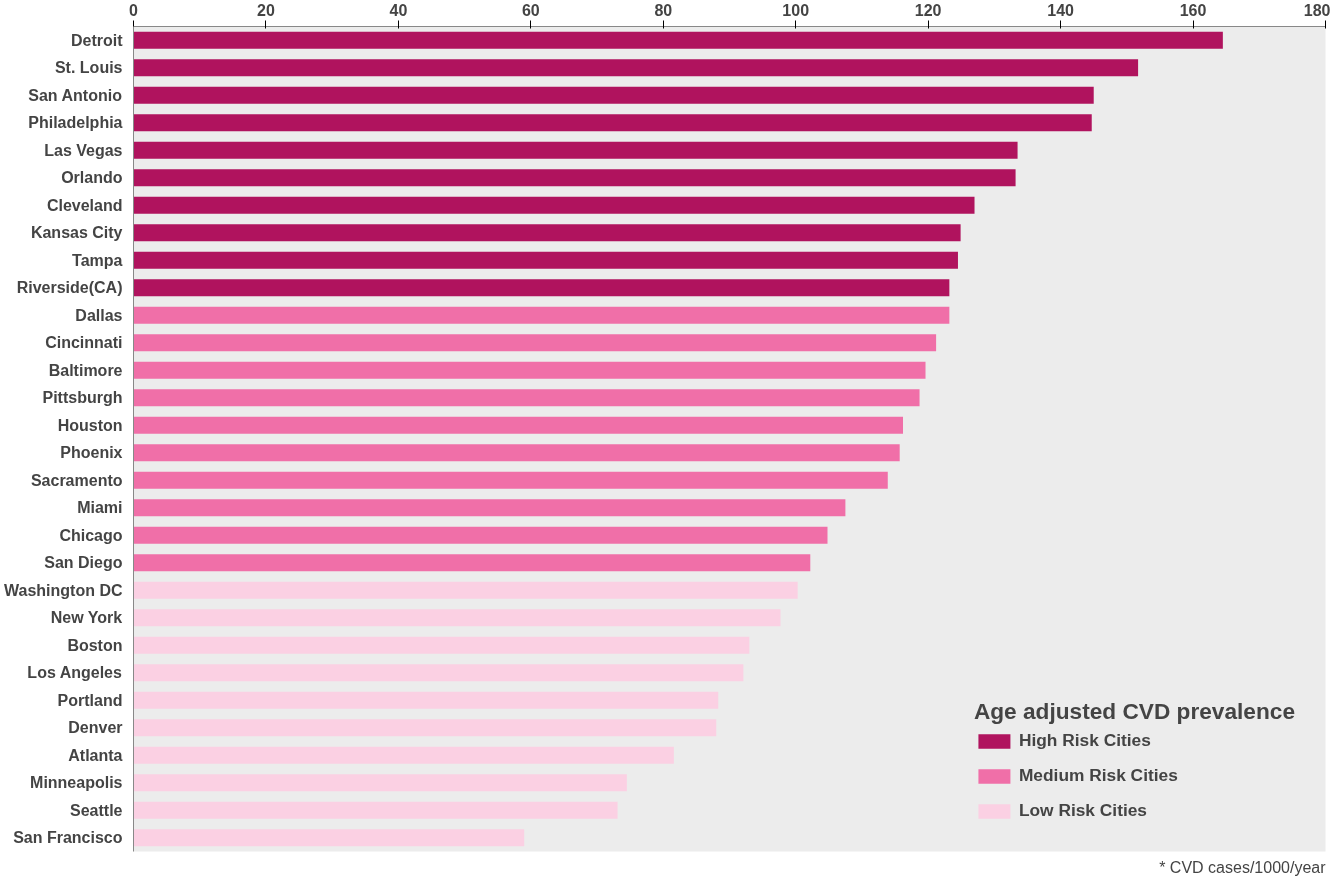  What do you see at coordinates (398, 10) in the screenshot?
I see `x-tick-label: 40` at bounding box center [398, 10].